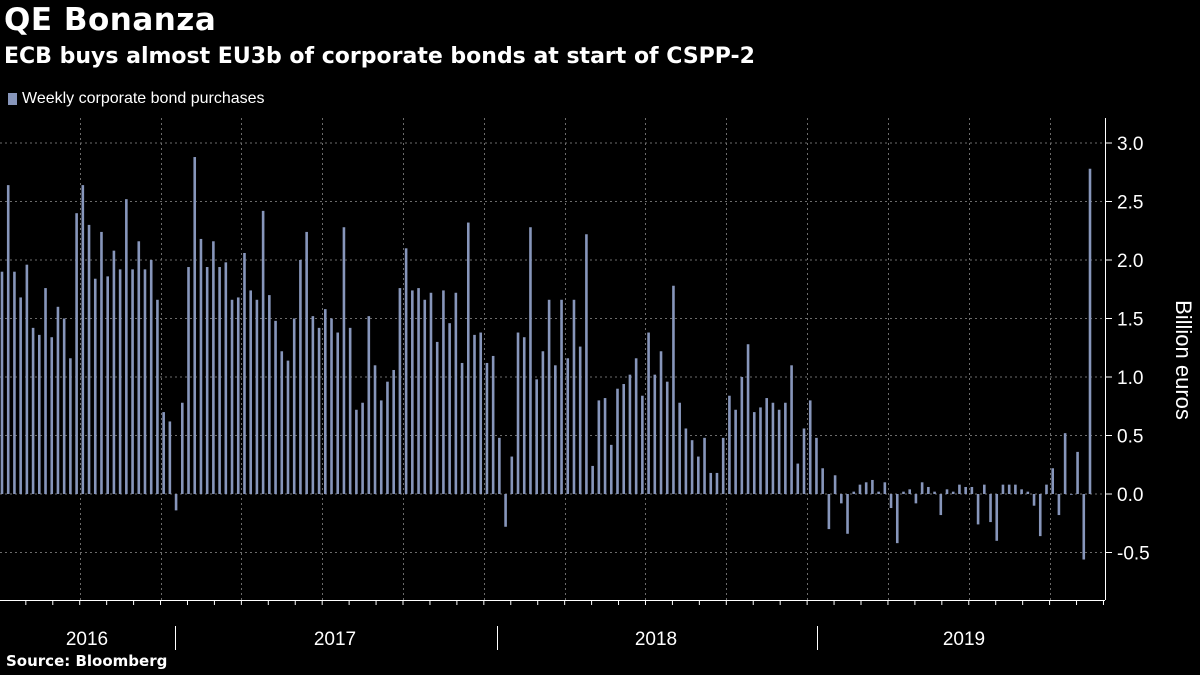 The width and height of the screenshot is (1200, 675). What do you see at coordinates (1130, 437) in the screenshot?
I see `y-tick-label: 0.5` at bounding box center [1130, 437].